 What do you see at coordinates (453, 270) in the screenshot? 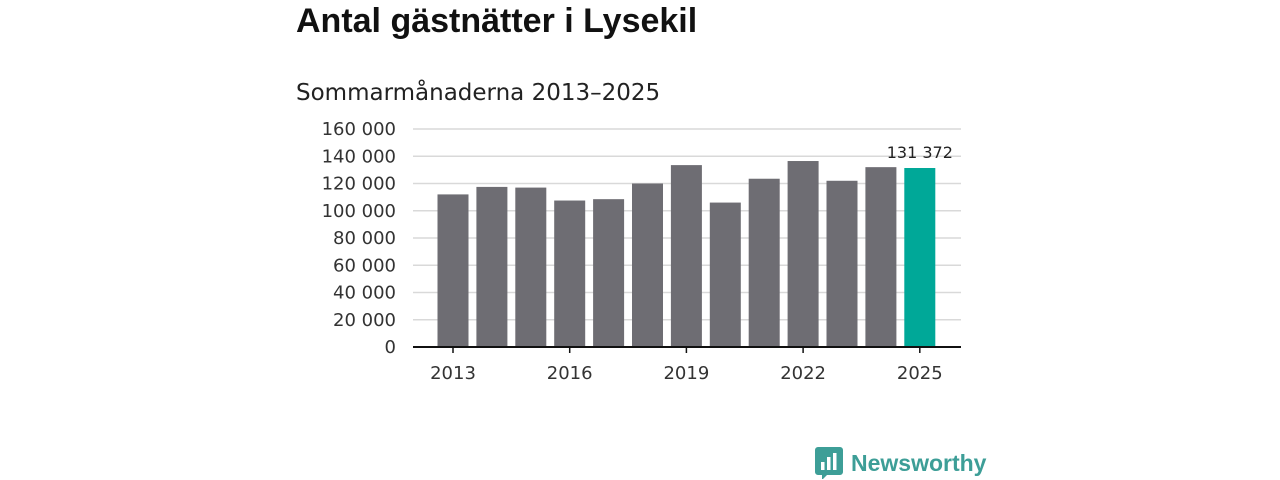
I see `bar-2013` at bounding box center [453, 270].